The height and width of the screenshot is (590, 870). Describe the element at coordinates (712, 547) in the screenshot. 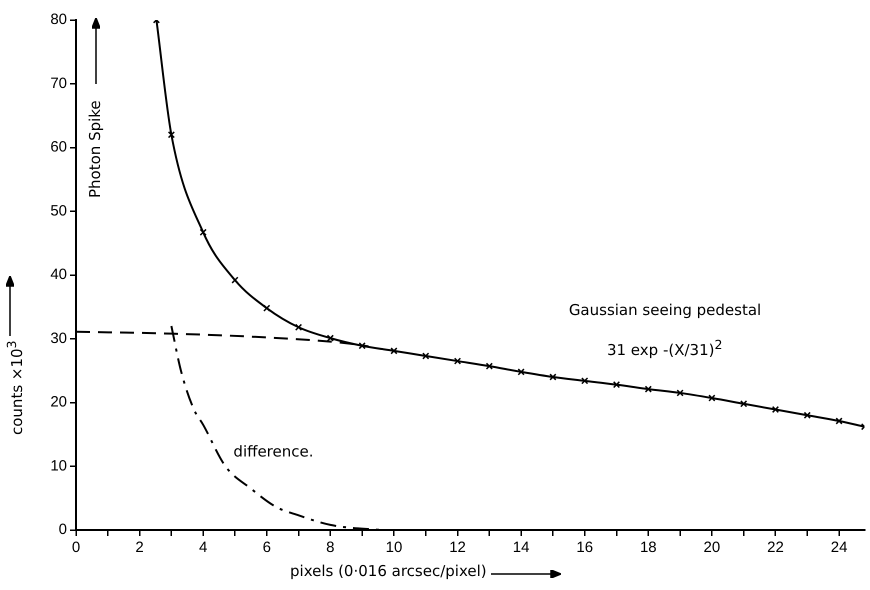

I see `x-tick-label: 20` at that location.